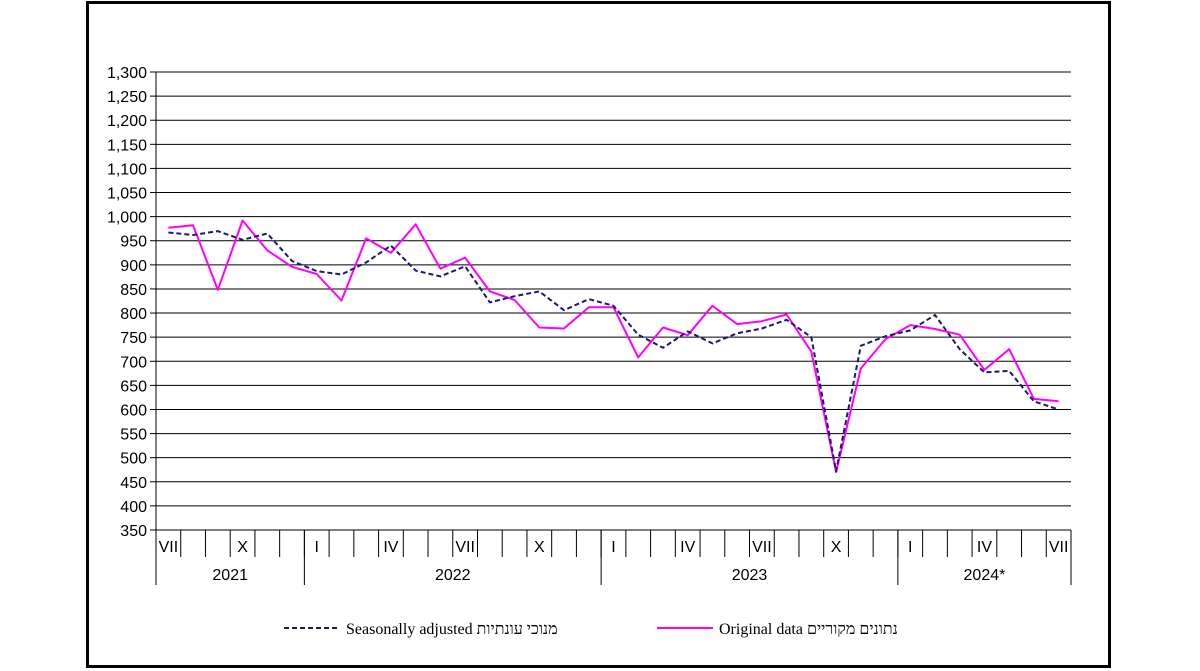 This screenshot has width=1200, height=671. I want to click on y-tick-label: 450, so click(133, 483).